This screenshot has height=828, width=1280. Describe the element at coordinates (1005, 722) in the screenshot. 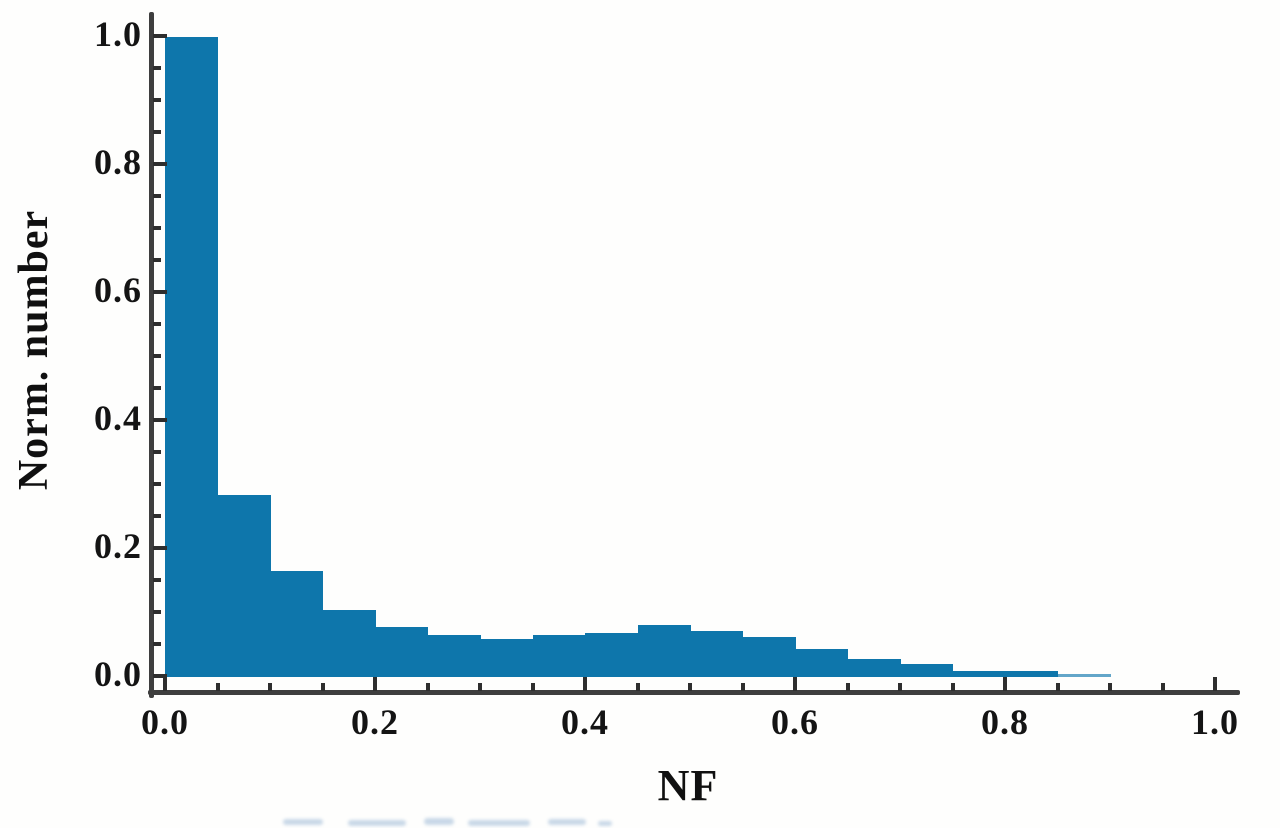

I see `x-tick-label: 0.8` at that location.